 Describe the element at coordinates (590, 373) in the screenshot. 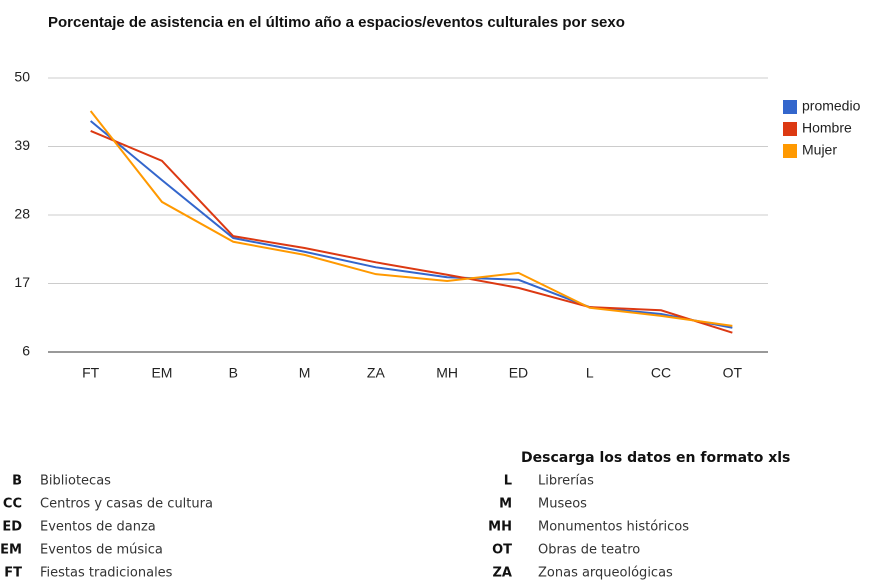

I see `x-tick-label: L` at that location.